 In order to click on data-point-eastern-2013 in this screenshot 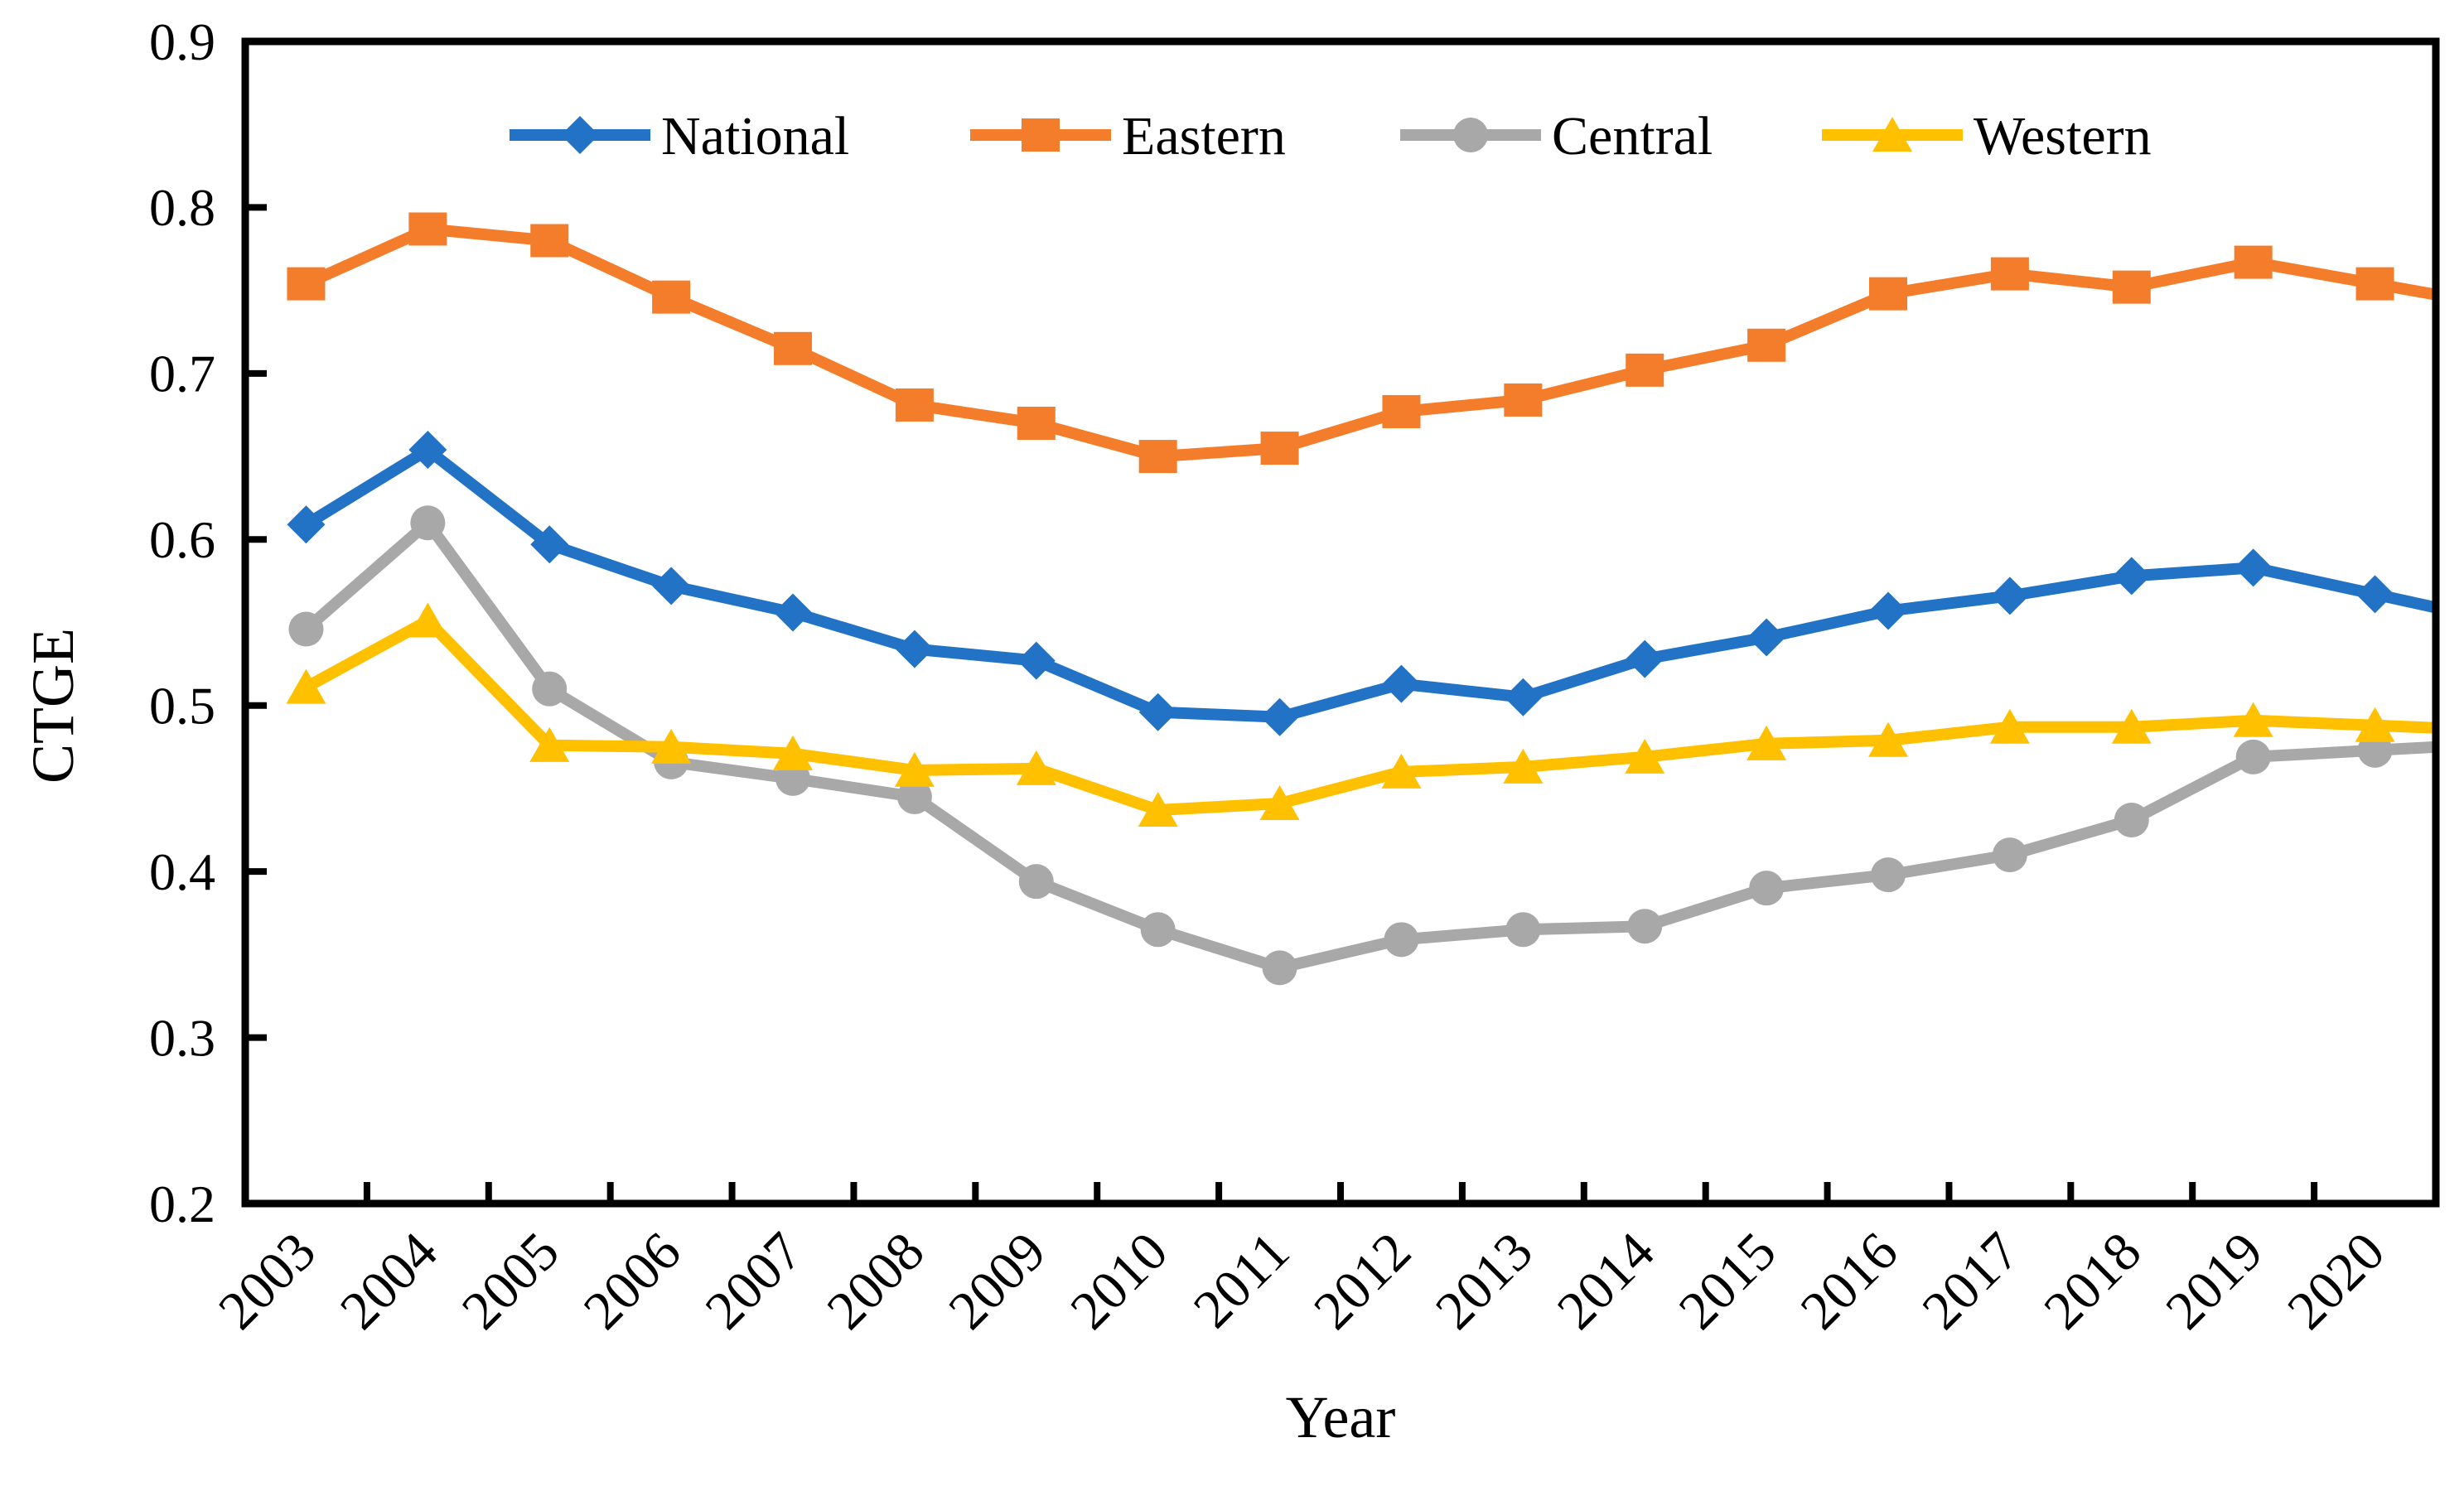, I will do `click(1523, 400)`.